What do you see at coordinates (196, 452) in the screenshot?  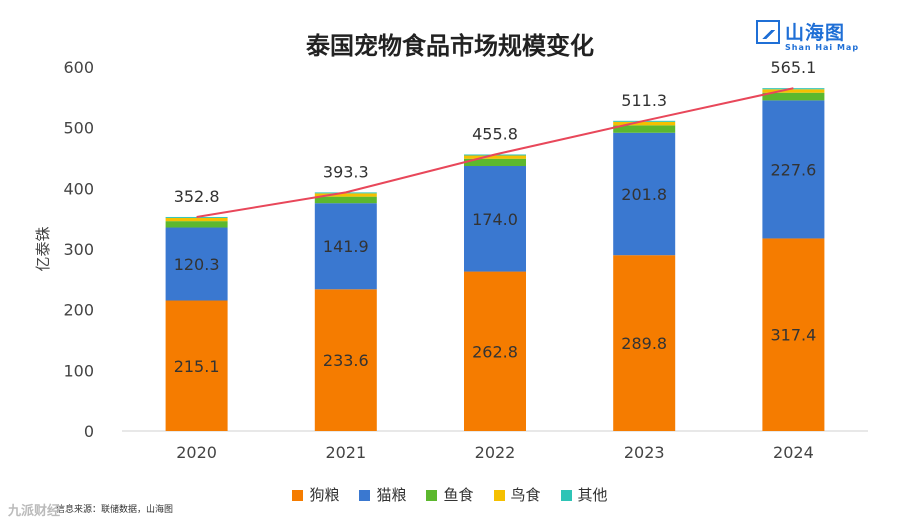 I see `x-tick-label: 2020` at bounding box center [196, 452].